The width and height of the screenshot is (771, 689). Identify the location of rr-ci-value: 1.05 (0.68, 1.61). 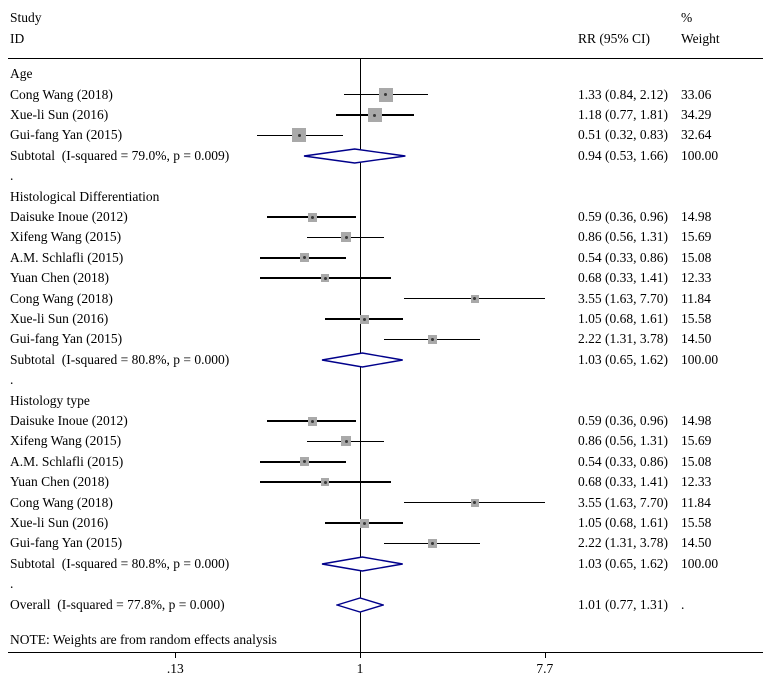
(623, 318).